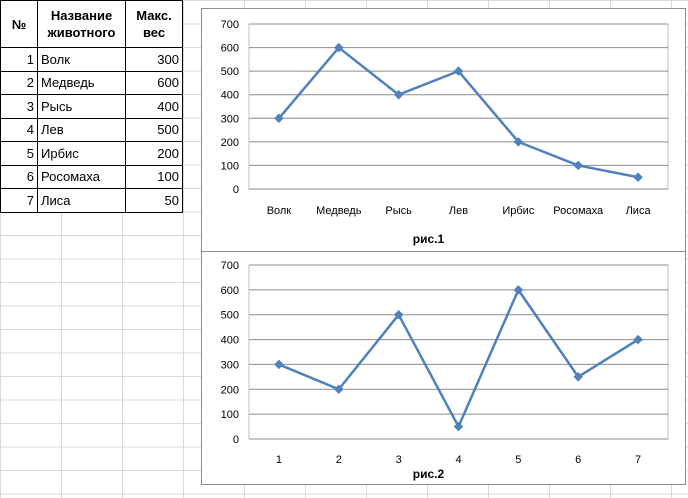  I want to click on x-tick-label: Росомаха, so click(578, 211).